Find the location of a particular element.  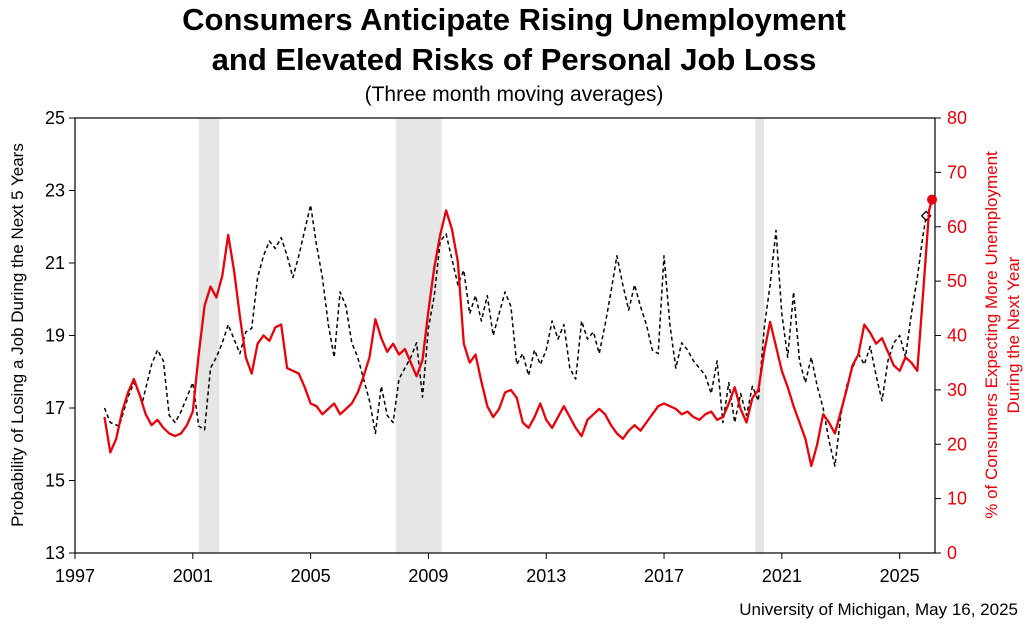

chart-subtitle: (Three month moving averages) is located at coordinates (514, 94).